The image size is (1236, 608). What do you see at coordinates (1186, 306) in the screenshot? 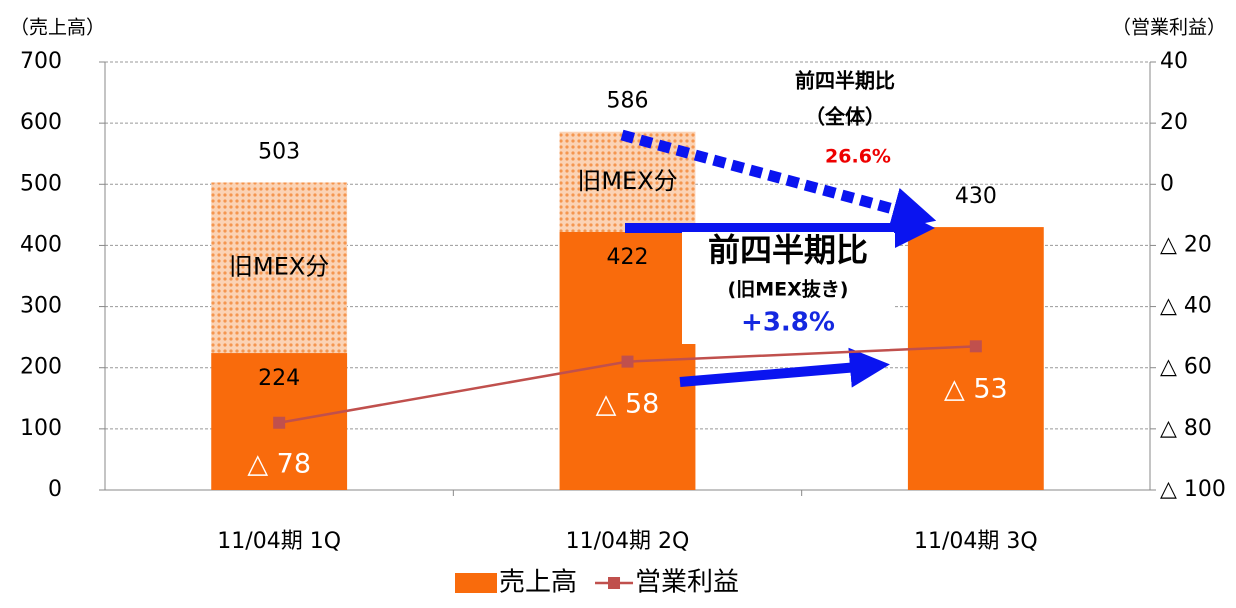
I see `y2-tick-label: △ 40` at bounding box center [1186, 306].